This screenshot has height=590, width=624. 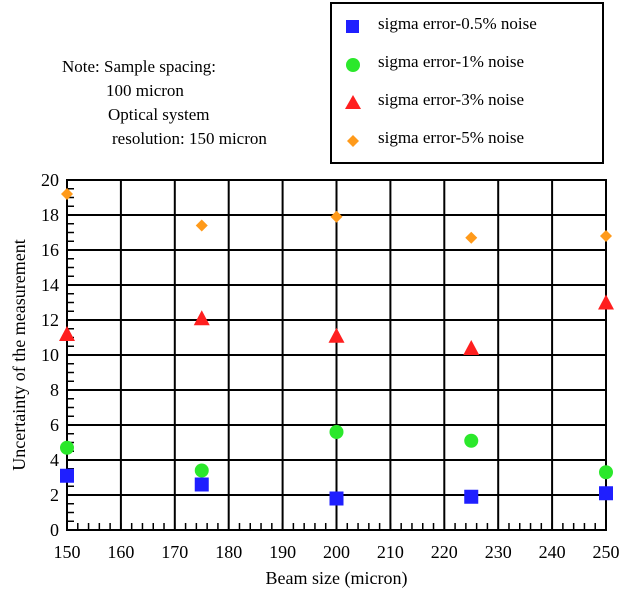 What do you see at coordinates (139, 66) in the screenshot?
I see `note-line-1: Note: Sample spacing:` at bounding box center [139, 66].